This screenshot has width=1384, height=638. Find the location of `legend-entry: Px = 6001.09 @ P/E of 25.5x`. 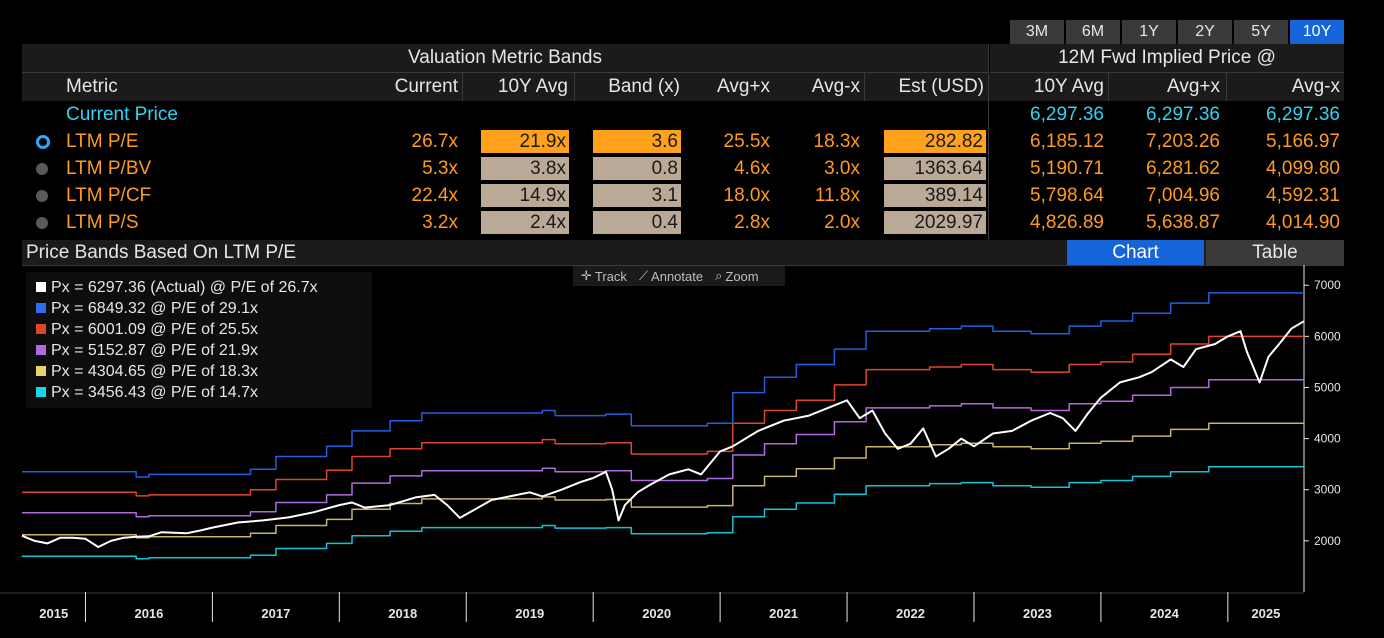

legend-entry: Px = 6001.09 @ P/E of 25.5x is located at coordinates (147, 330).